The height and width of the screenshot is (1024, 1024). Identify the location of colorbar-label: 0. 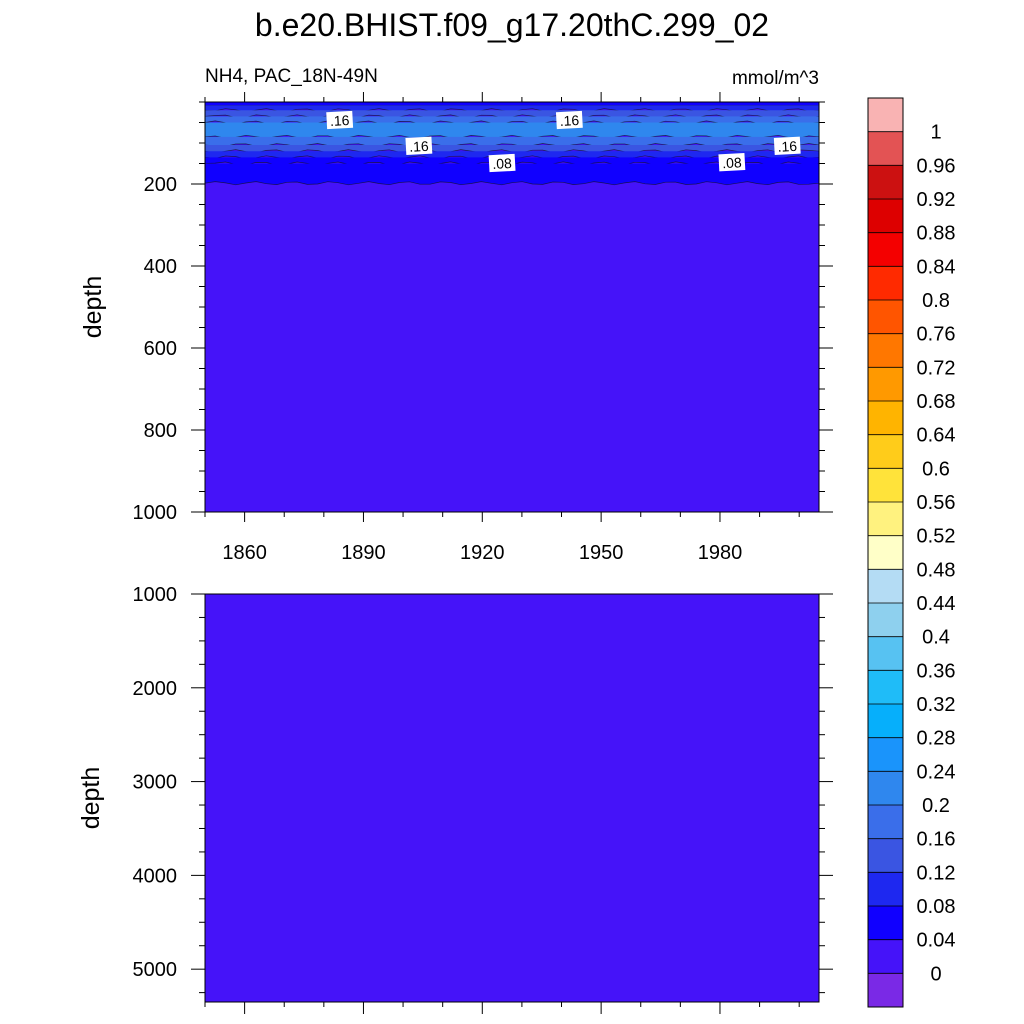
(935, 974).